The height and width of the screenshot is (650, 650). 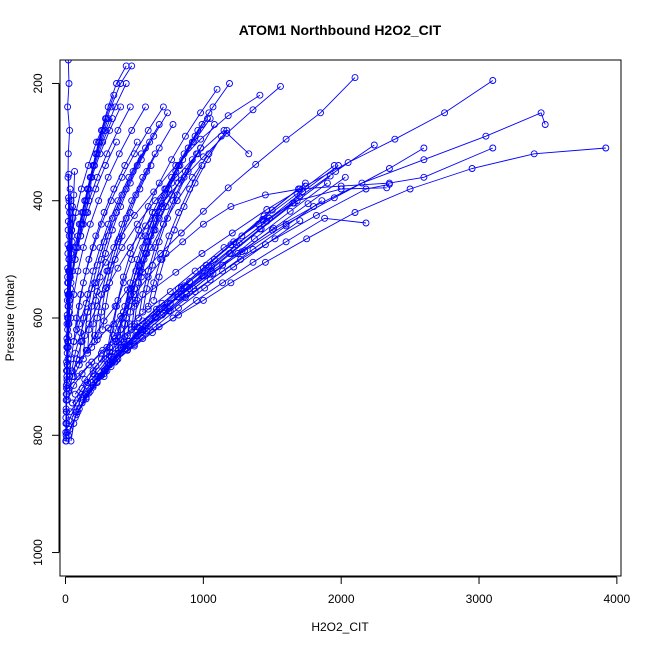 What do you see at coordinates (38, 318) in the screenshot?
I see `y-tick-label: 600` at bounding box center [38, 318].